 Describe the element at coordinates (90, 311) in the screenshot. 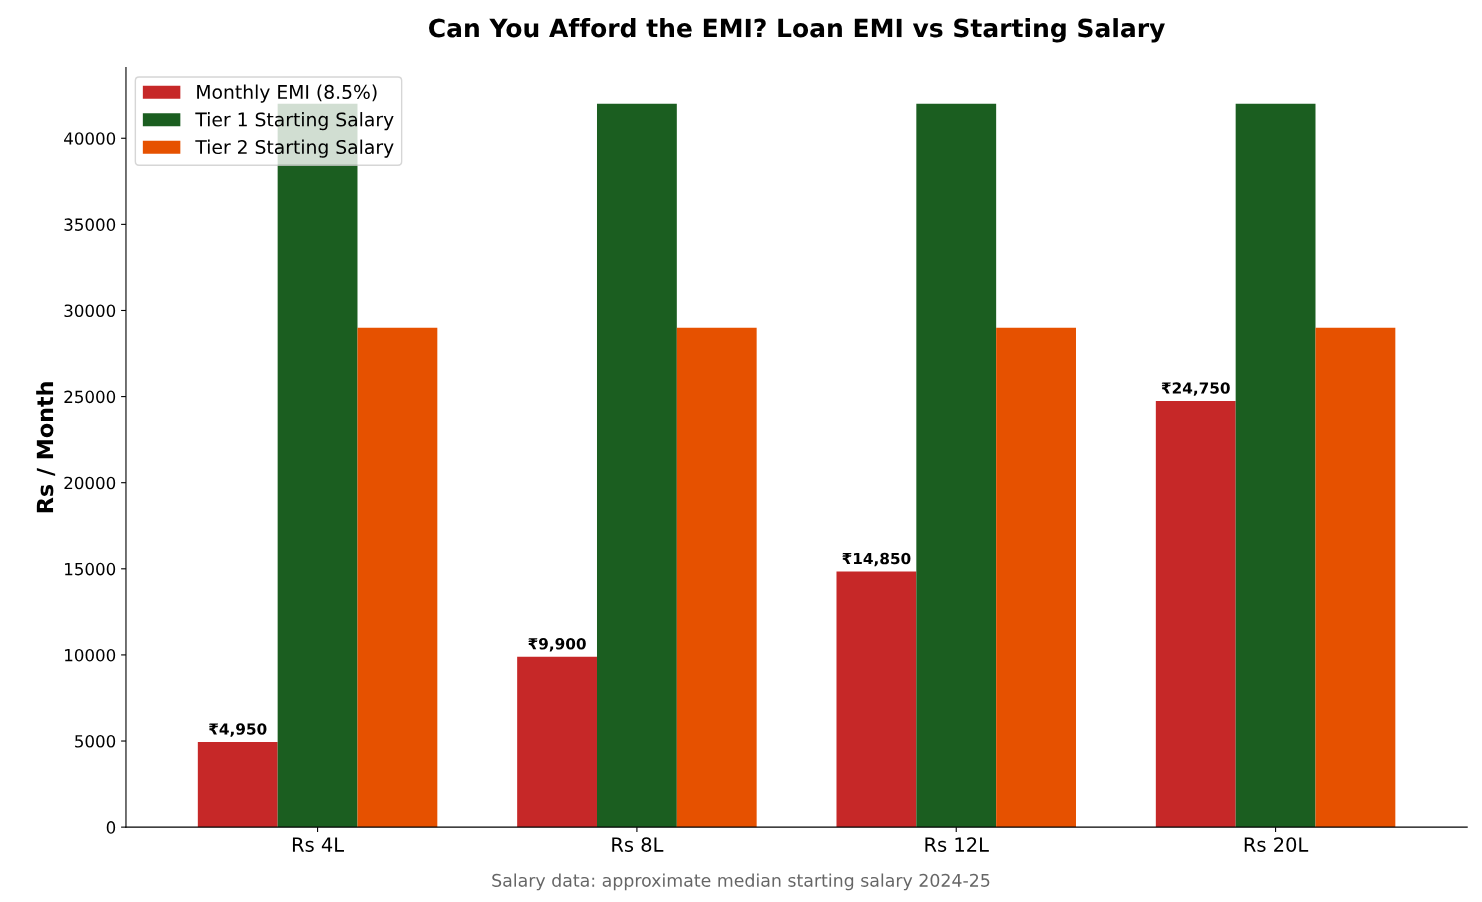

I see `y-tick-label: 30000` at that location.